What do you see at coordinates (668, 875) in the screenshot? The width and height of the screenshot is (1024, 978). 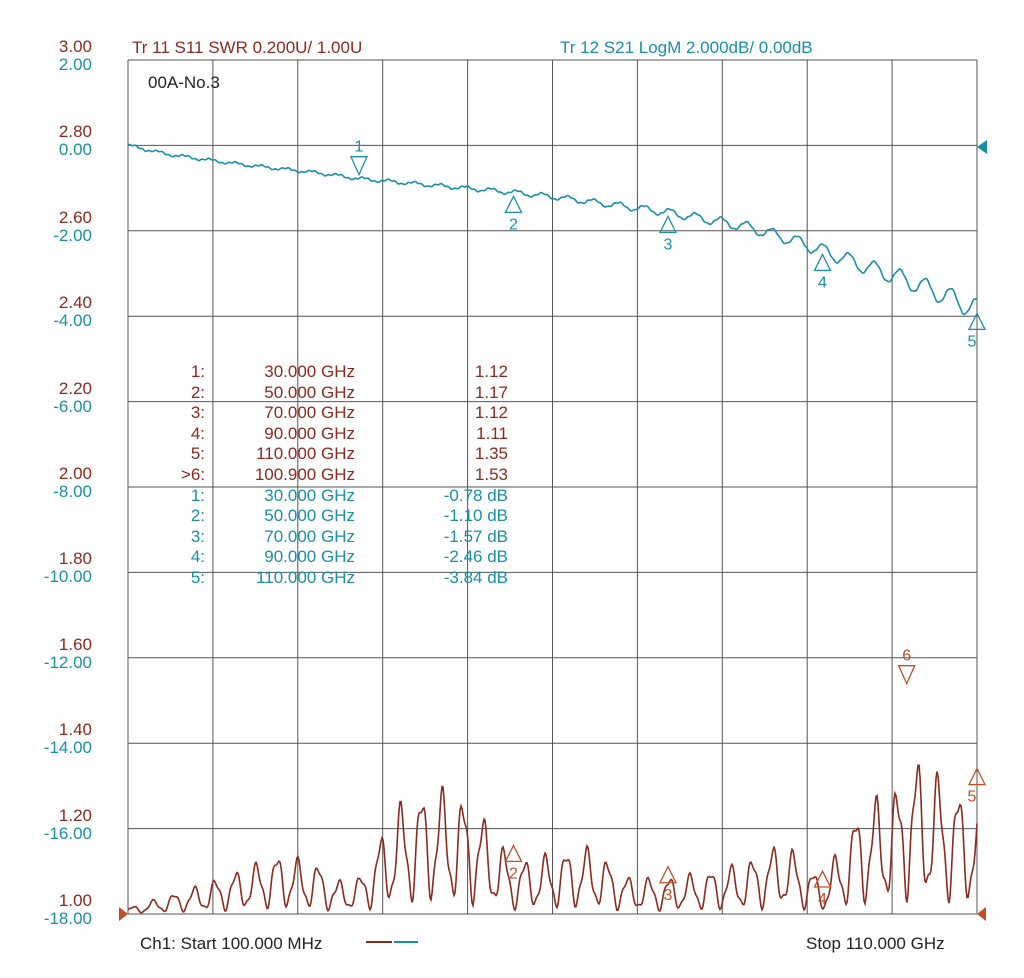 I see `marker-s11-3-triangle` at bounding box center [668, 875].